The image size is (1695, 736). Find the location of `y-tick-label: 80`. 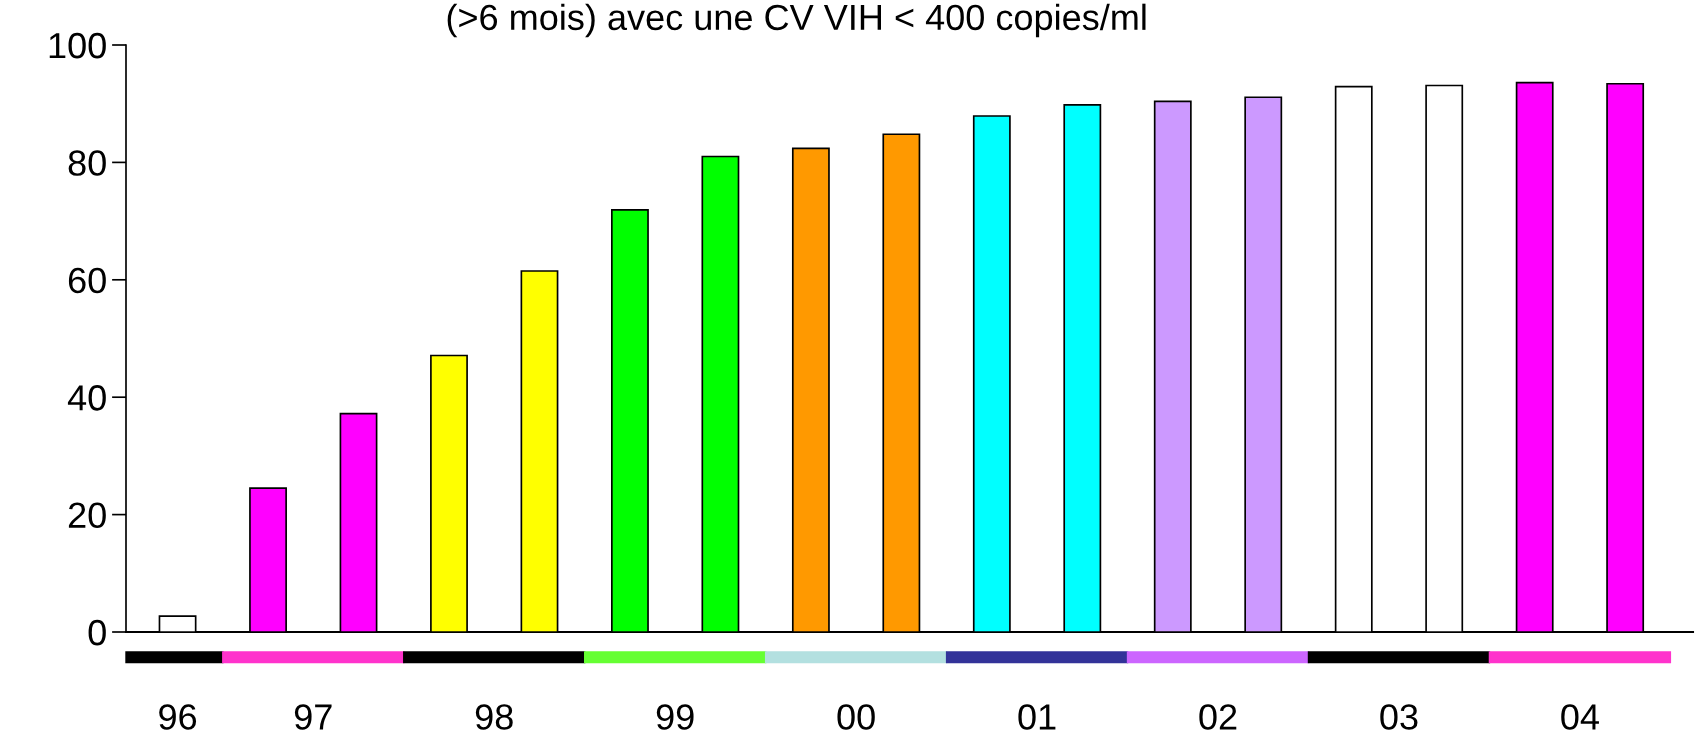

y-tick-label: 80 is located at coordinates (87, 163).